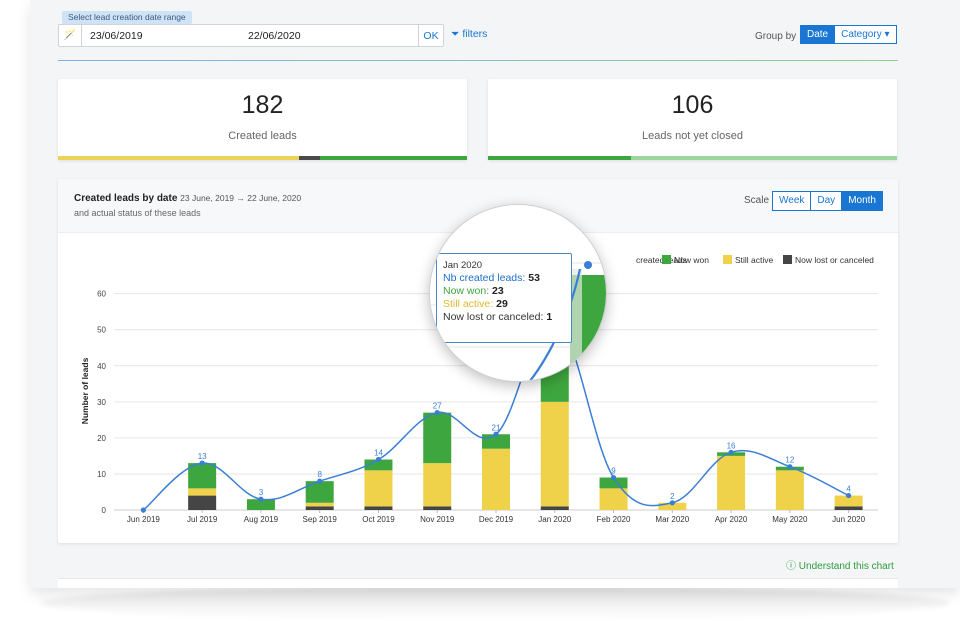 Image resolution: width=960 pixels, height=627 pixels. I want to click on legend-label: Still active, so click(754, 260).